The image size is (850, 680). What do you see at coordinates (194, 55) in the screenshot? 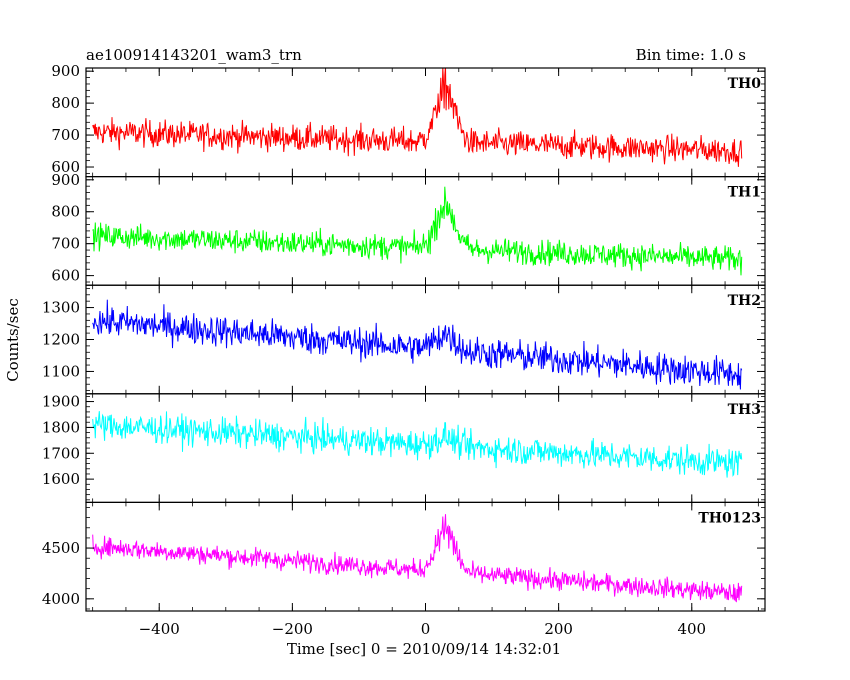
I see `chart-title: ae100914143201_wam3_trn` at bounding box center [194, 55].